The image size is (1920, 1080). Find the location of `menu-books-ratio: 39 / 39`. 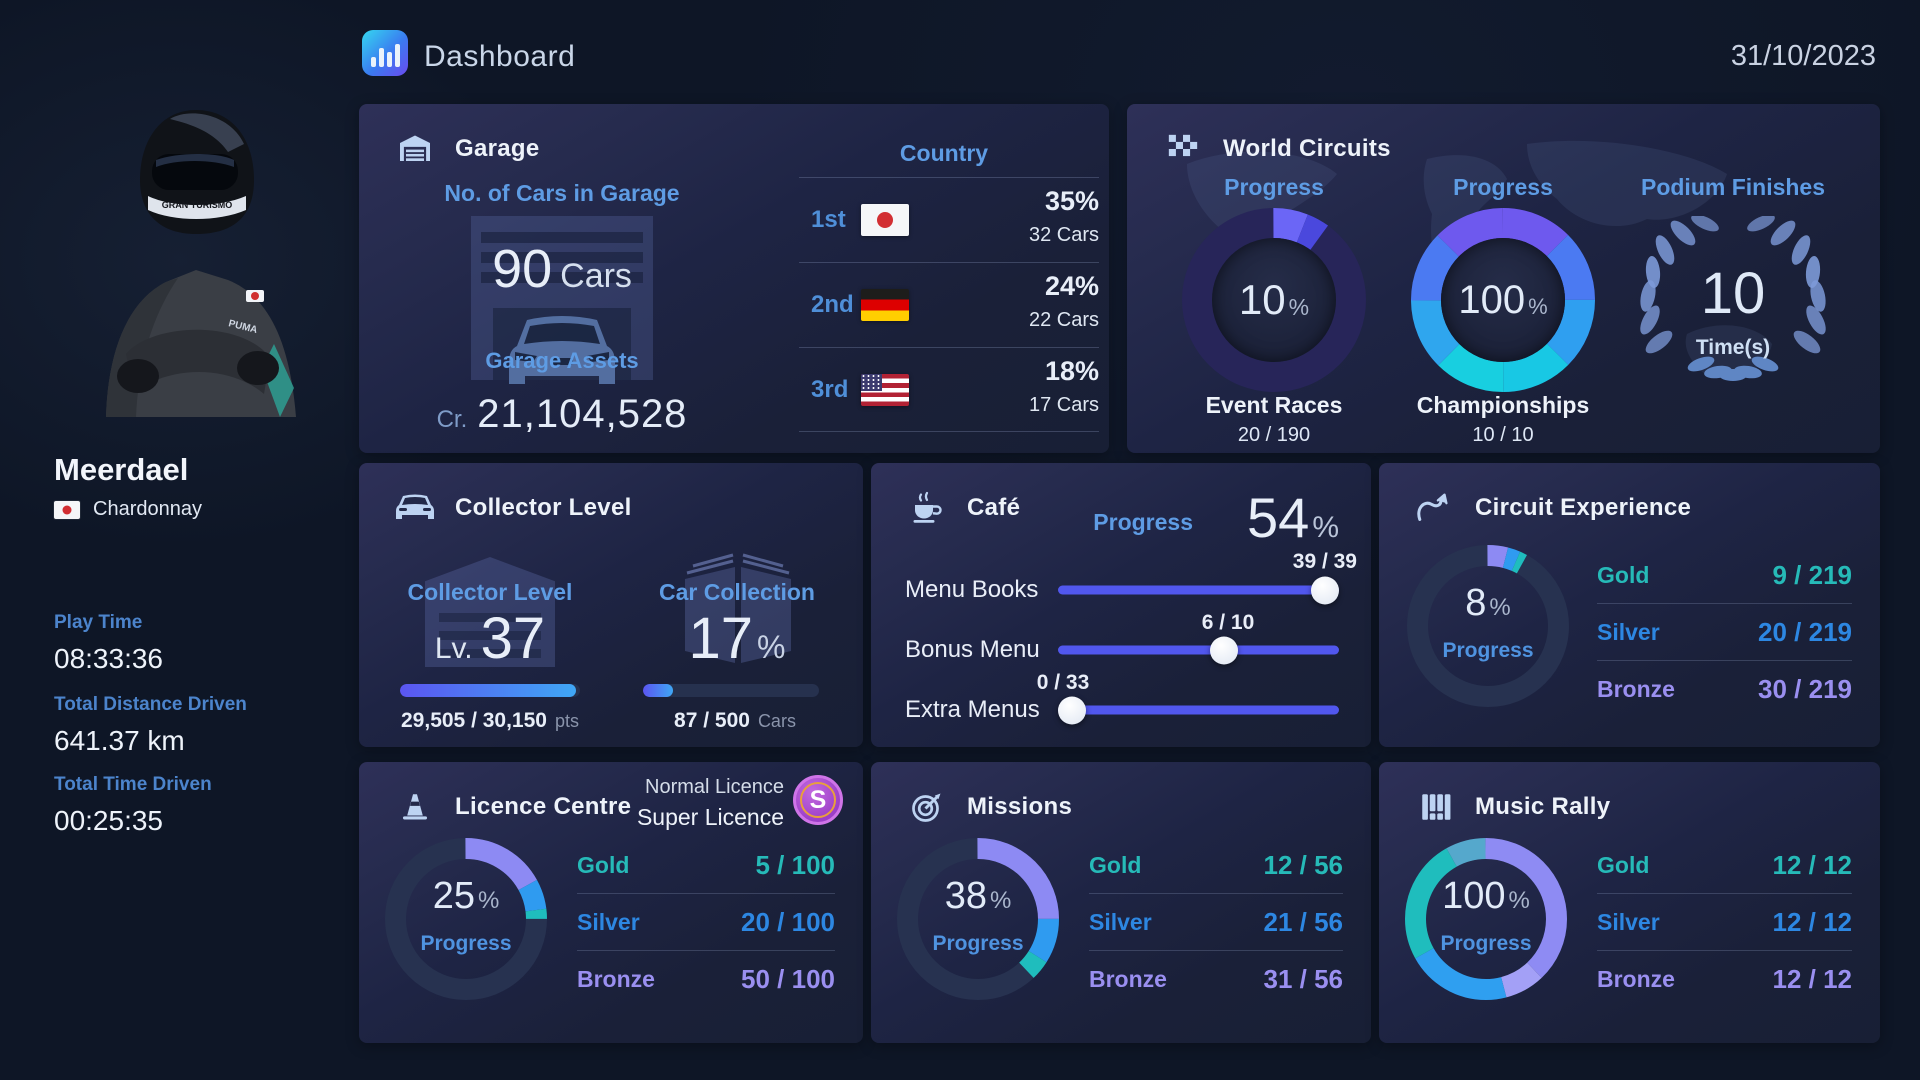

menu-books-ratio: 39 / 39 is located at coordinates (1324, 561).